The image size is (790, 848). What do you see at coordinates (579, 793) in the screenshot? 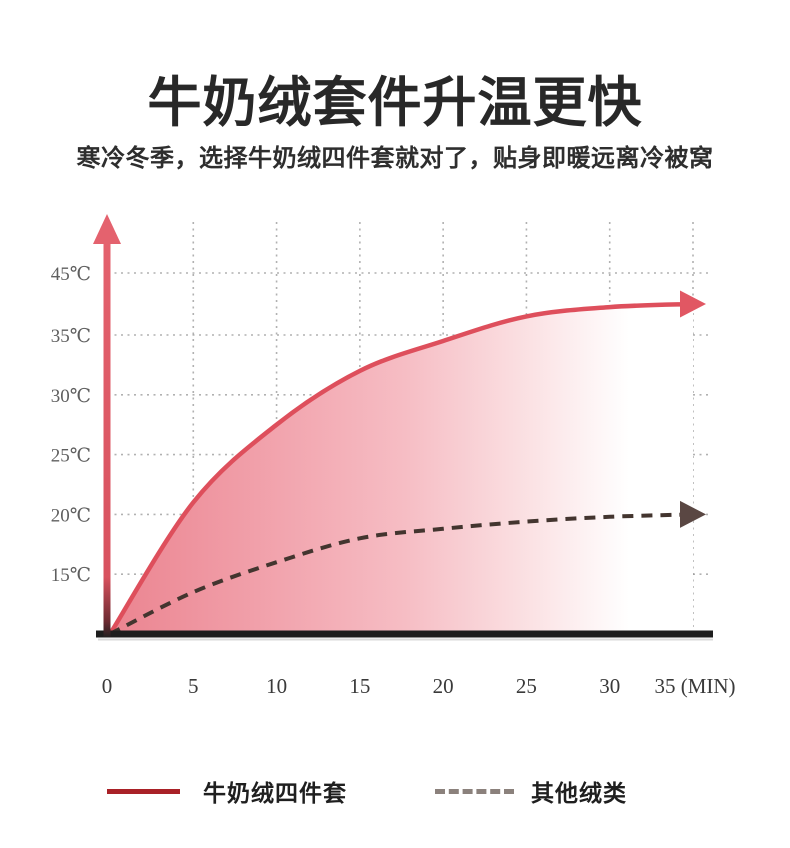
I see `legend-label-other-fleece: 其他绒类` at bounding box center [579, 793].